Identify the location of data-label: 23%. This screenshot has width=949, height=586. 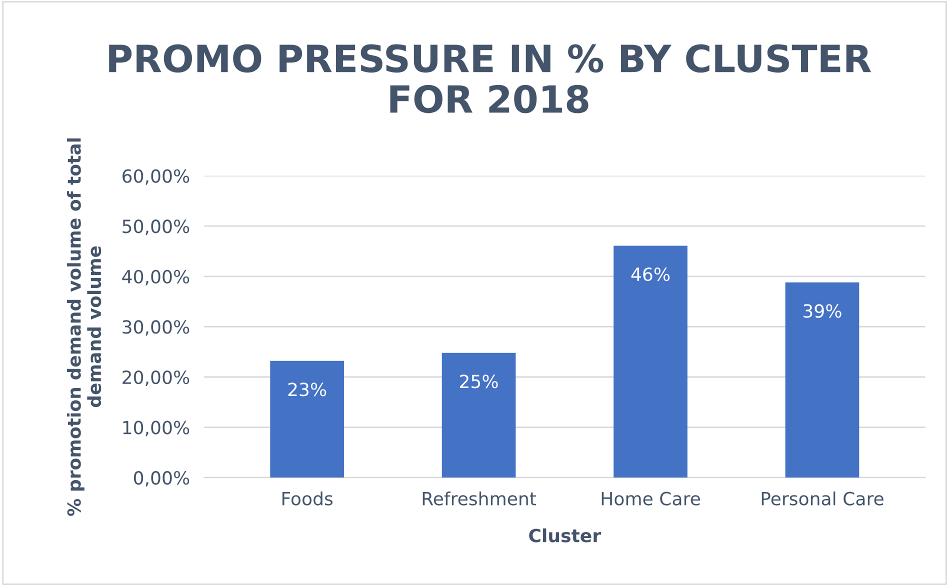
(307, 389).